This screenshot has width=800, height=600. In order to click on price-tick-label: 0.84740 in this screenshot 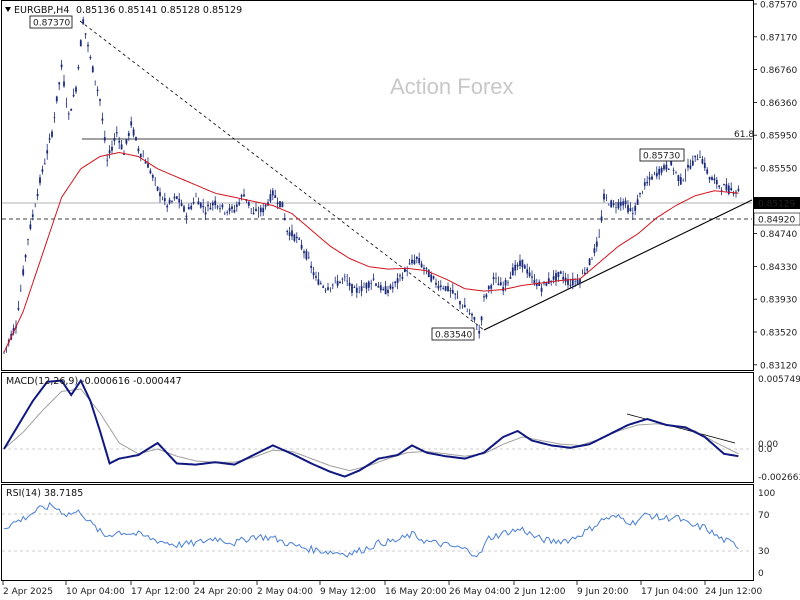, I will do `click(778, 235)`.